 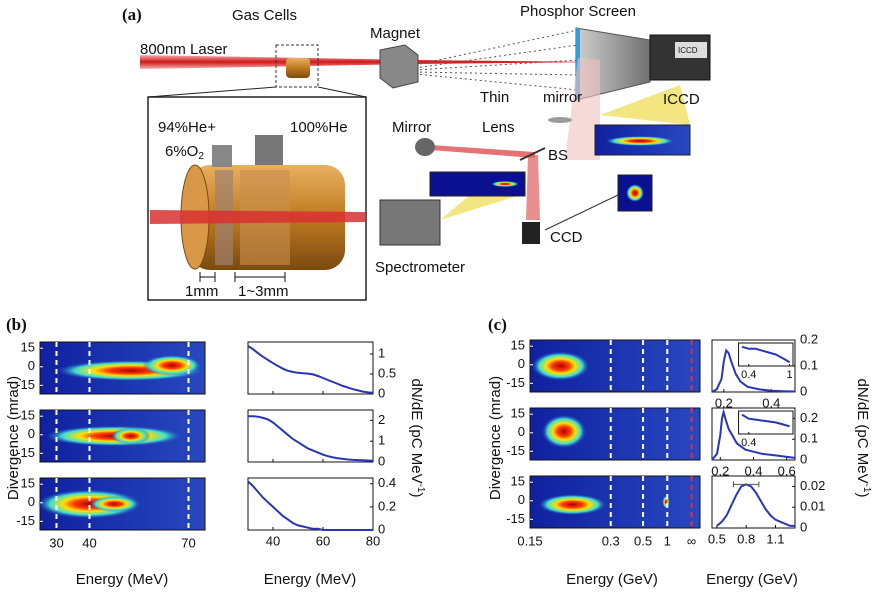 I want to click on label-part: 6%O, so click(x=181, y=151).